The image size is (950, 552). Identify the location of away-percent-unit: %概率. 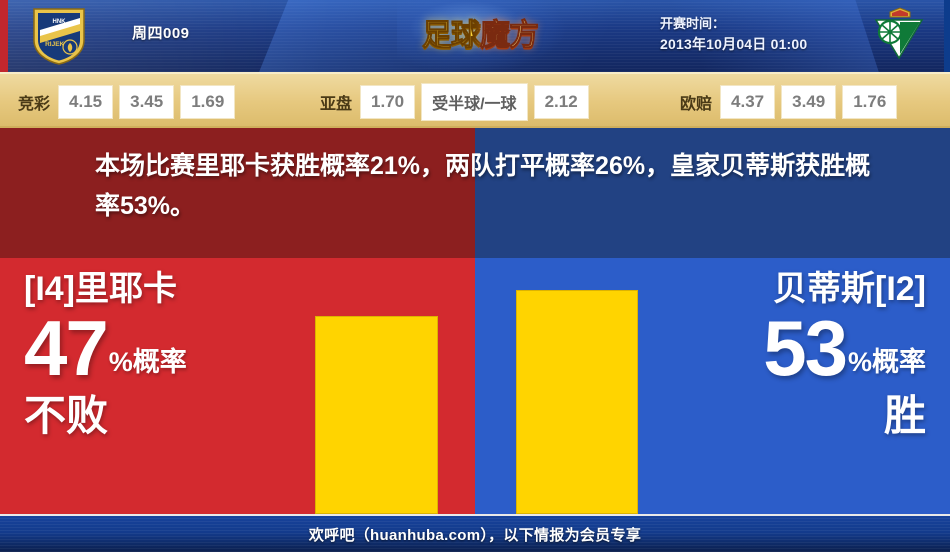
(886, 362).